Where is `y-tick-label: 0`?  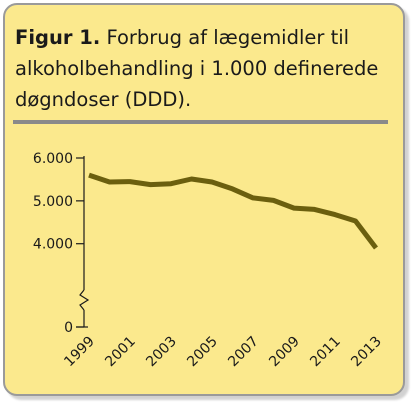 y-tick-label: 0 is located at coordinates (68, 328).